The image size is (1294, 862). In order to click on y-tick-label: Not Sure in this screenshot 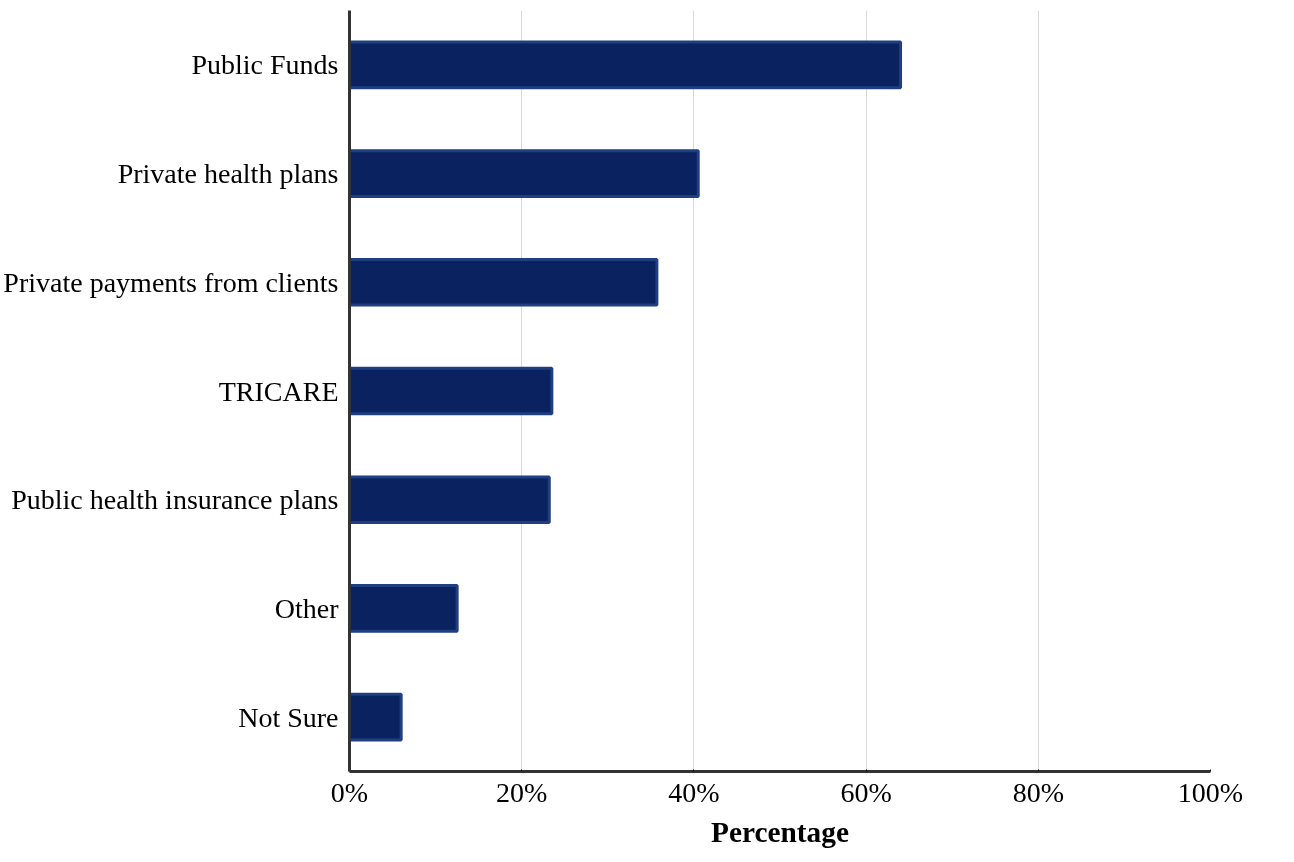, I will do `click(288, 717)`.